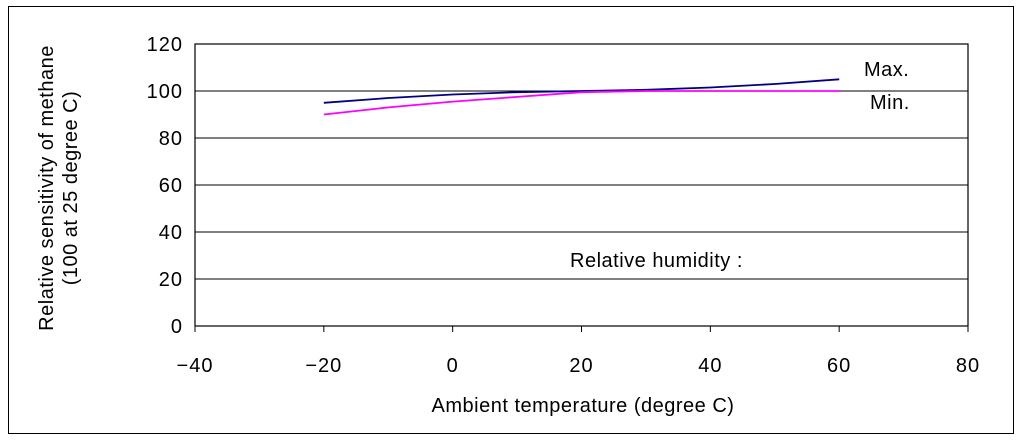  What do you see at coordinates (171, 139) in the screenshot?
I see `y-tick-label-80: 80` at bounding box center [171, 139].